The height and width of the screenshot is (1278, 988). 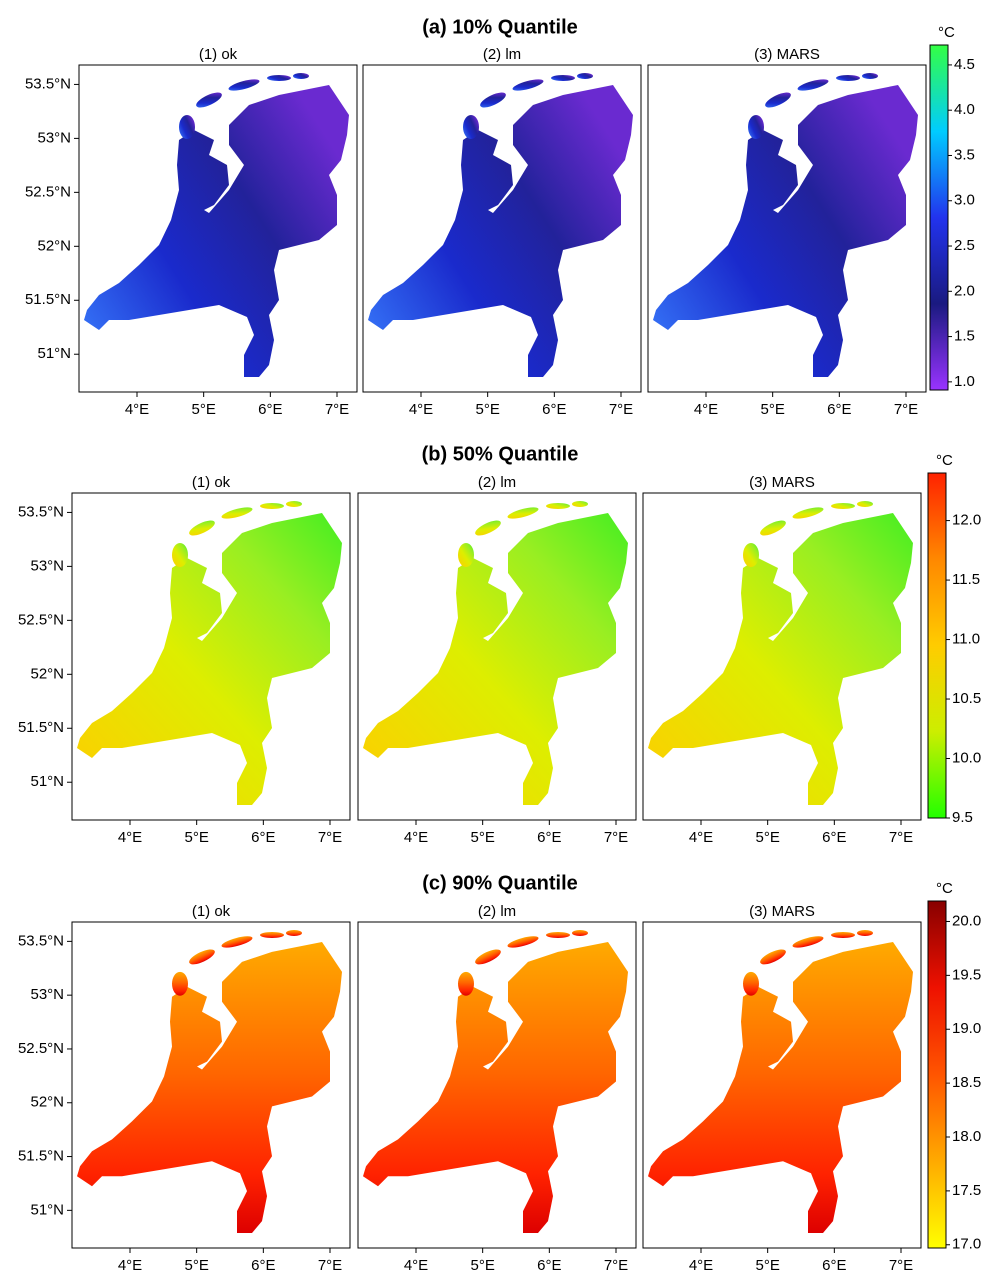 What do you see at coordinates (966, 974) in the screenshot?
I see `colorbar-tick-label: 19.5` at bounding box center [966, 974].